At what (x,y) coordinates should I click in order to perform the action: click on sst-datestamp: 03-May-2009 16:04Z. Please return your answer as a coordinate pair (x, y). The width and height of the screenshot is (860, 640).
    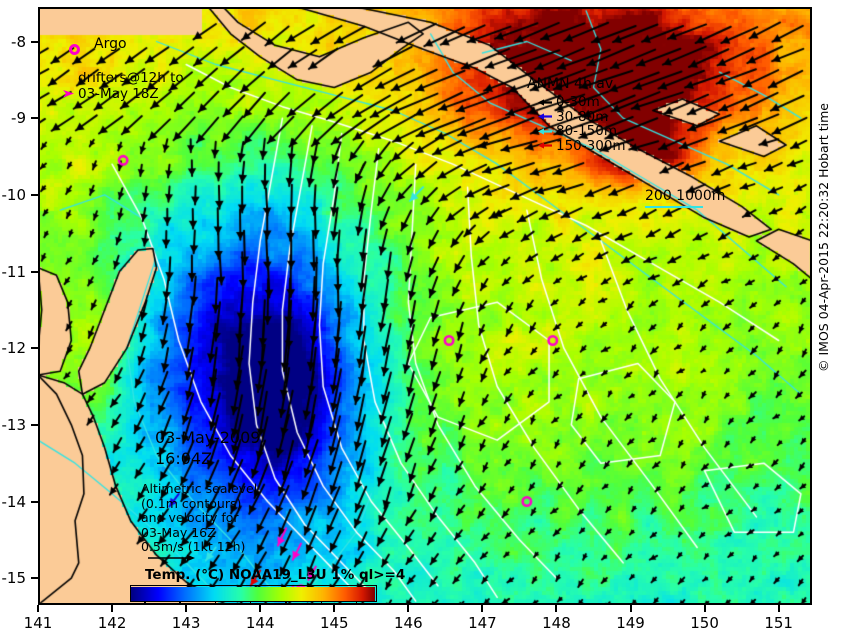
    Looking at the image, I should click on (208, 448).